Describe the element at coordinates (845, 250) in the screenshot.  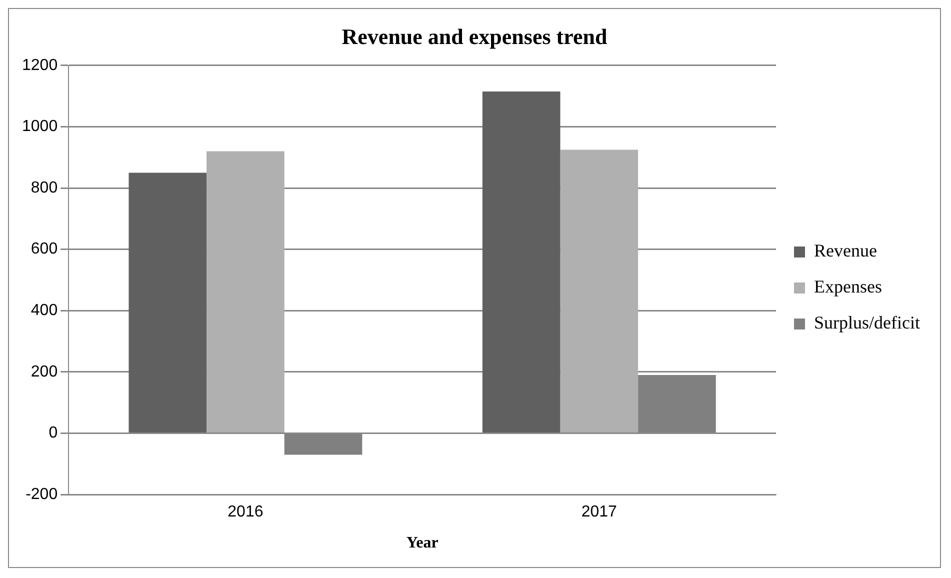
I see `legend-label: Revenue` at that location.